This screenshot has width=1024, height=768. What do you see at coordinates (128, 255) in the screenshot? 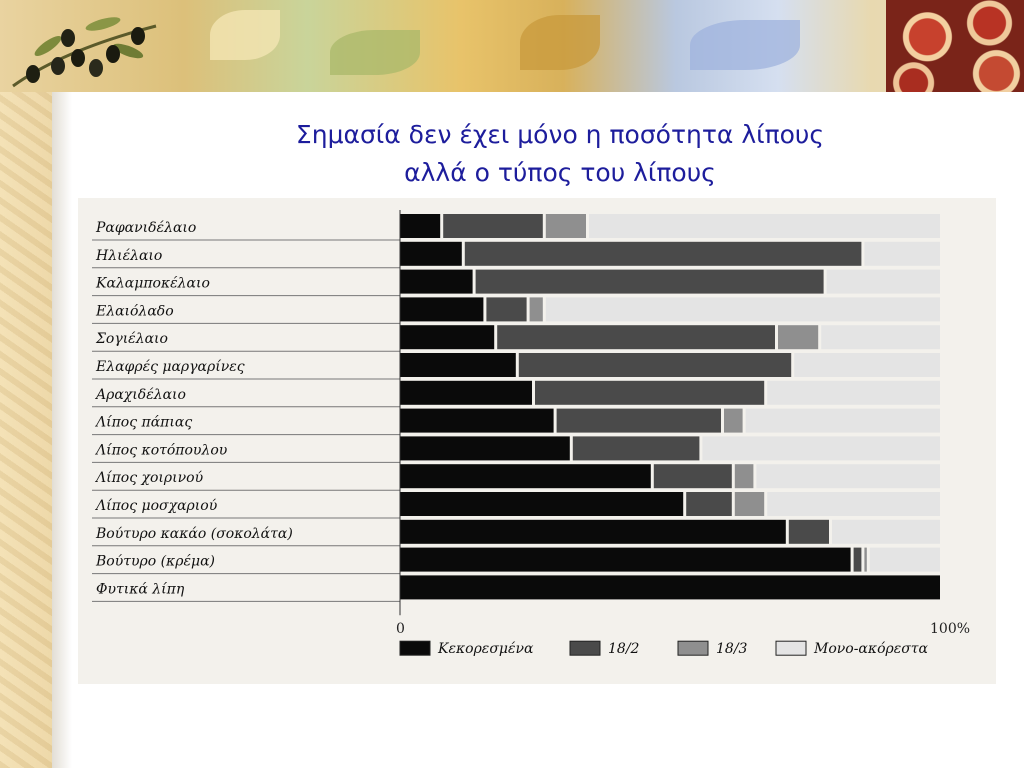
I see `category-label: Ηλιέλαιο` at bounding box center [128, 255].